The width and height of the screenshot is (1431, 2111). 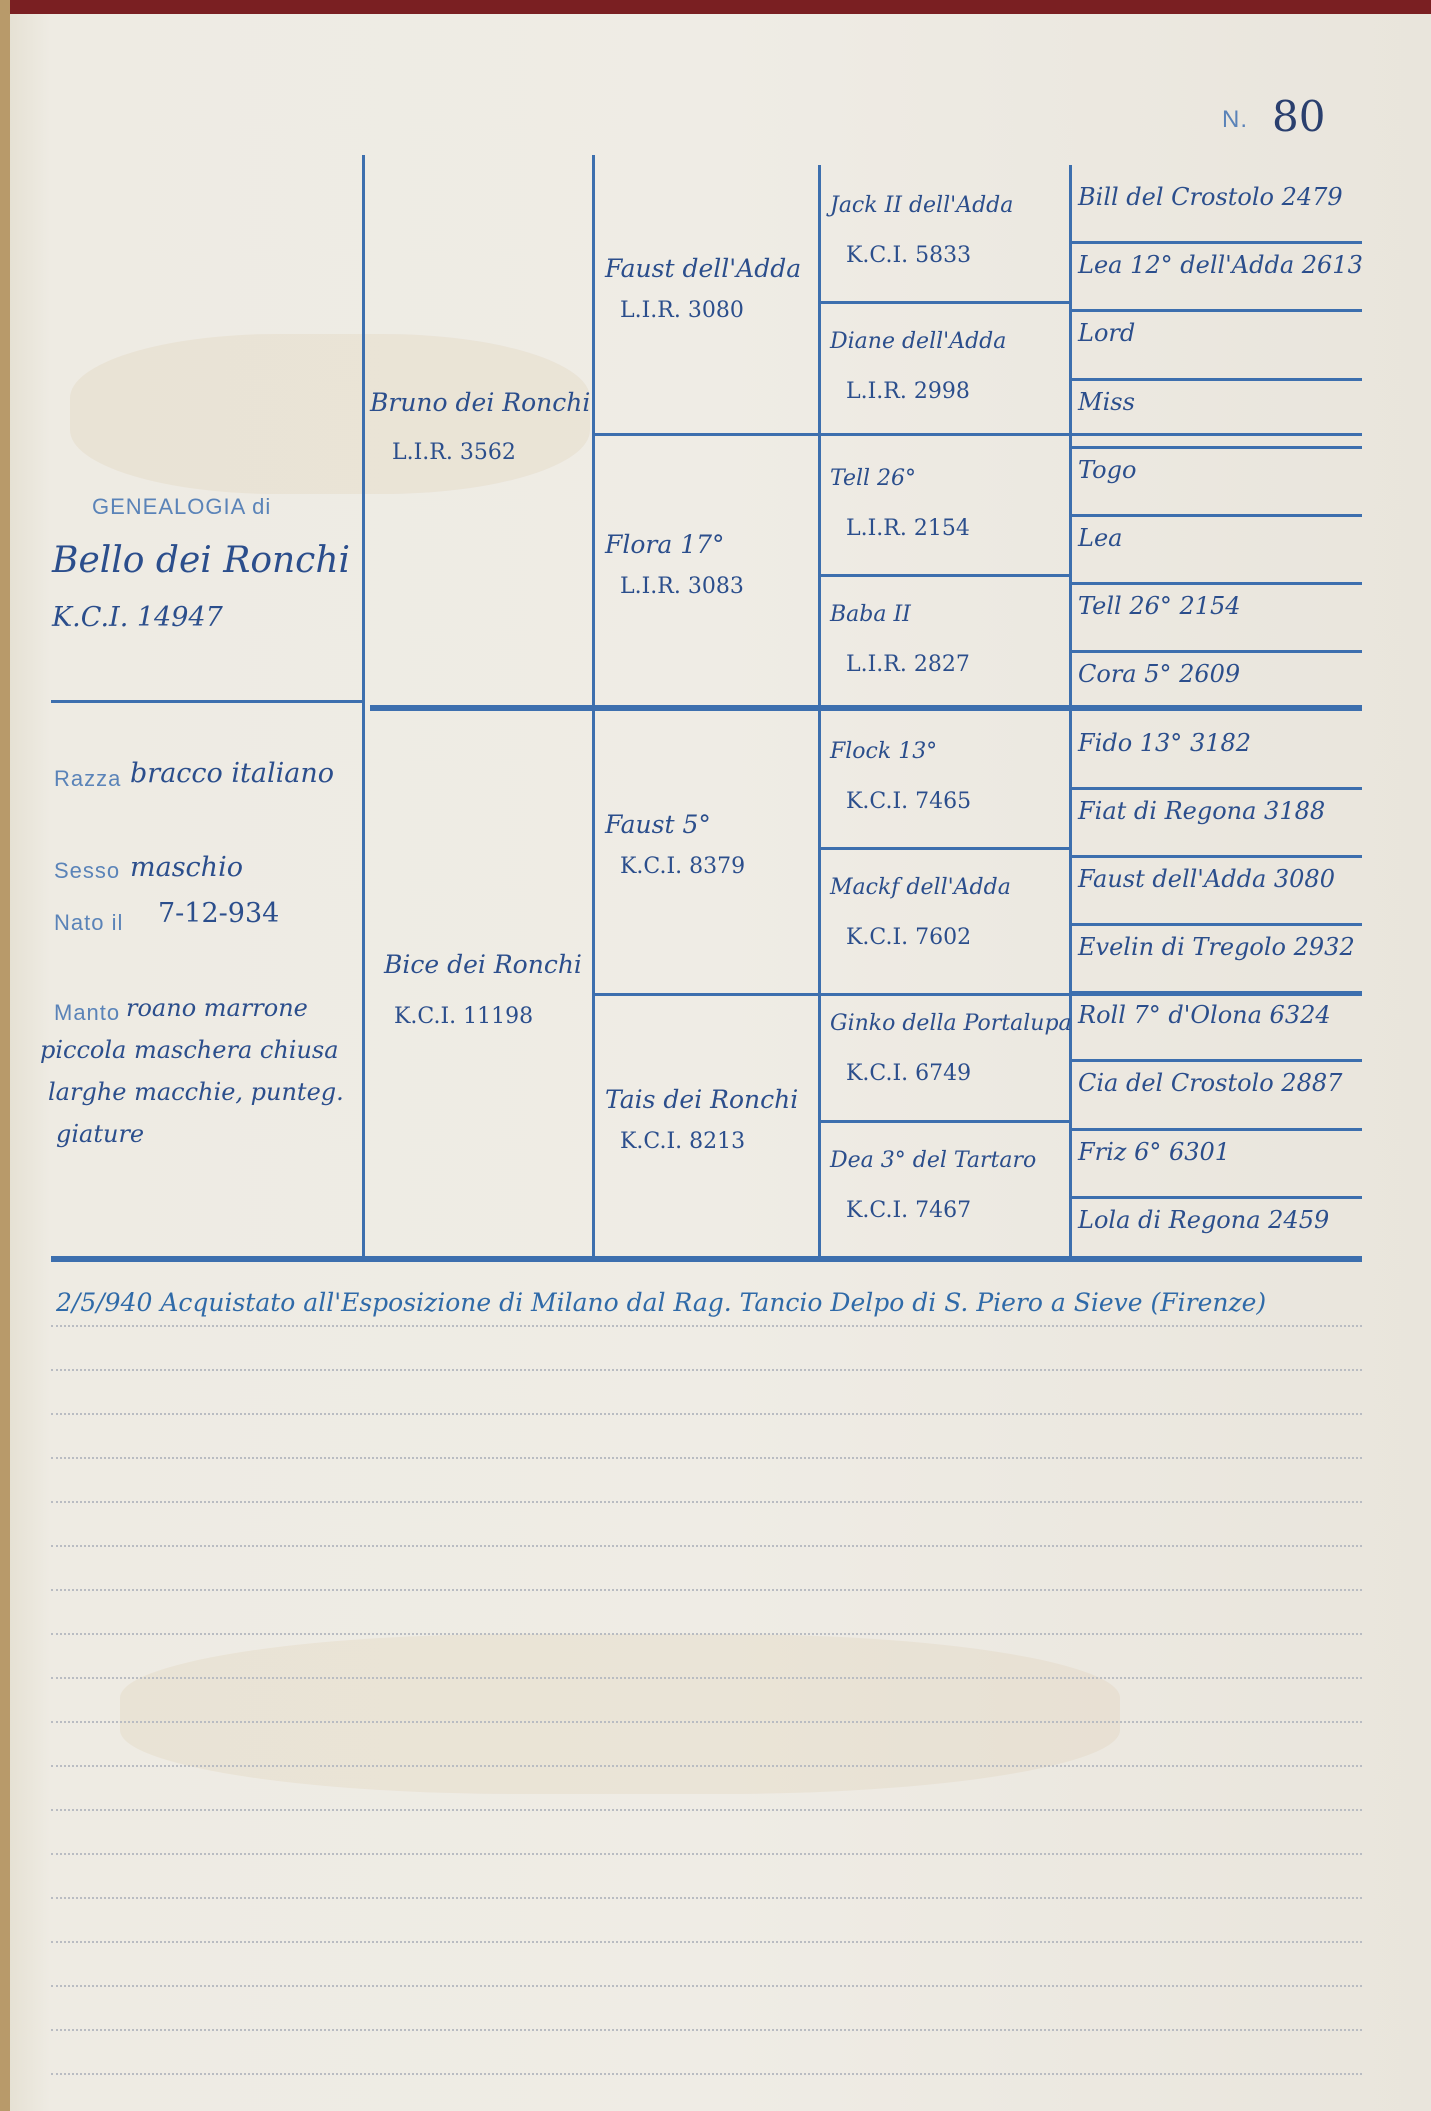 What do you see at coordinates (703, 268) in the screenshot?
I see `grandparent-name: Faust dell'Adda` at bounding box center [703, 268].